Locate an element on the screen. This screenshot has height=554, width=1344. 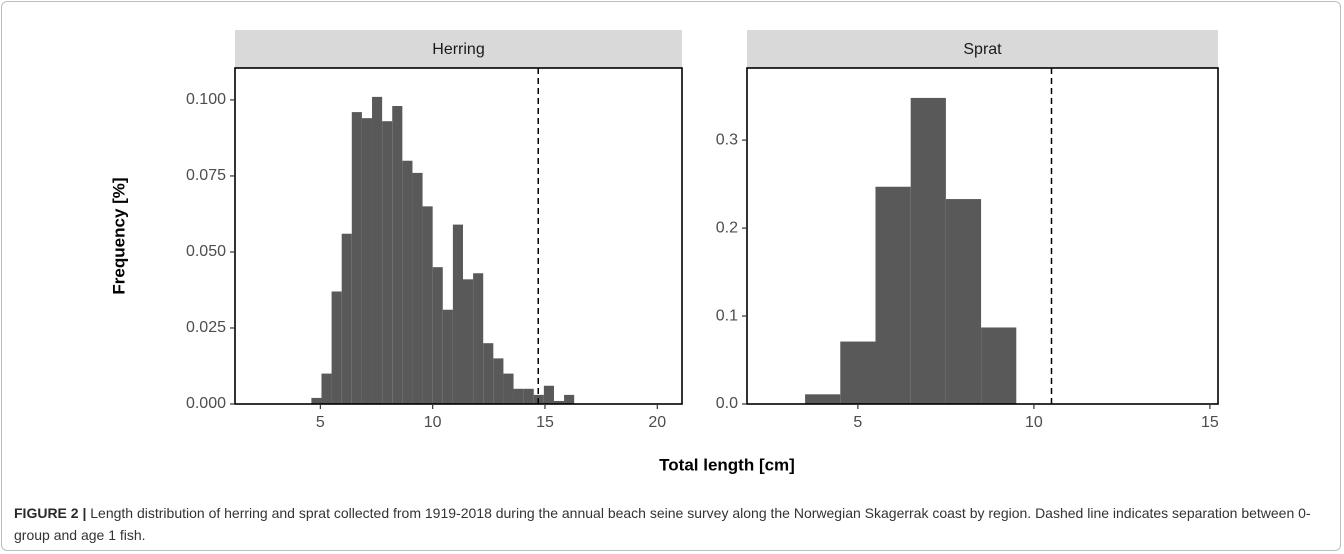
caption-label: FIGURE 2 | is located at coordinates (50, 513).